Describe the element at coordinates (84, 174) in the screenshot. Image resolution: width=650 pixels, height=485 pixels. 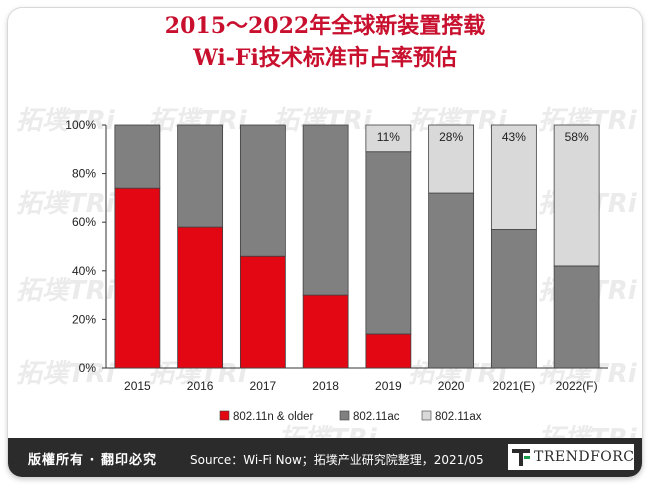
I see `y-tick-label: 80%` at that location.